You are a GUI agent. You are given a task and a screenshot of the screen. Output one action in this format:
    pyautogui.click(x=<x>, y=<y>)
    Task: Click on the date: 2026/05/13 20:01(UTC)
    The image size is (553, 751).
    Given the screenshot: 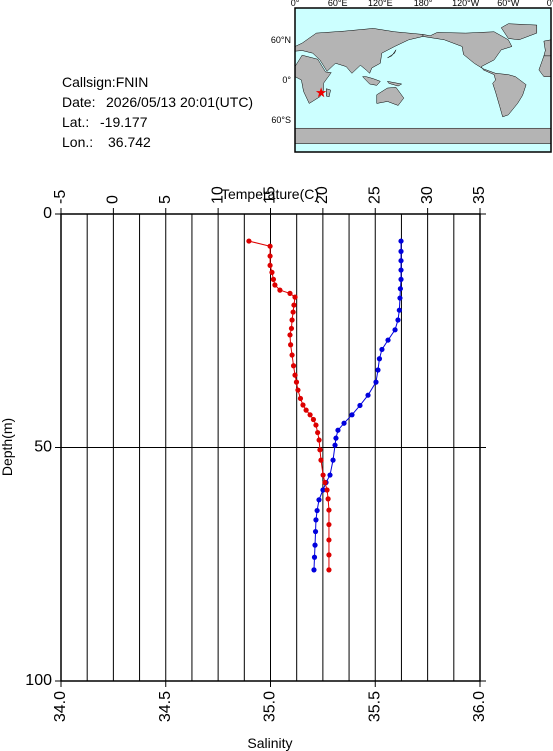 What is the action you would take?
    pyautogui.click(x=179, y=102)
    